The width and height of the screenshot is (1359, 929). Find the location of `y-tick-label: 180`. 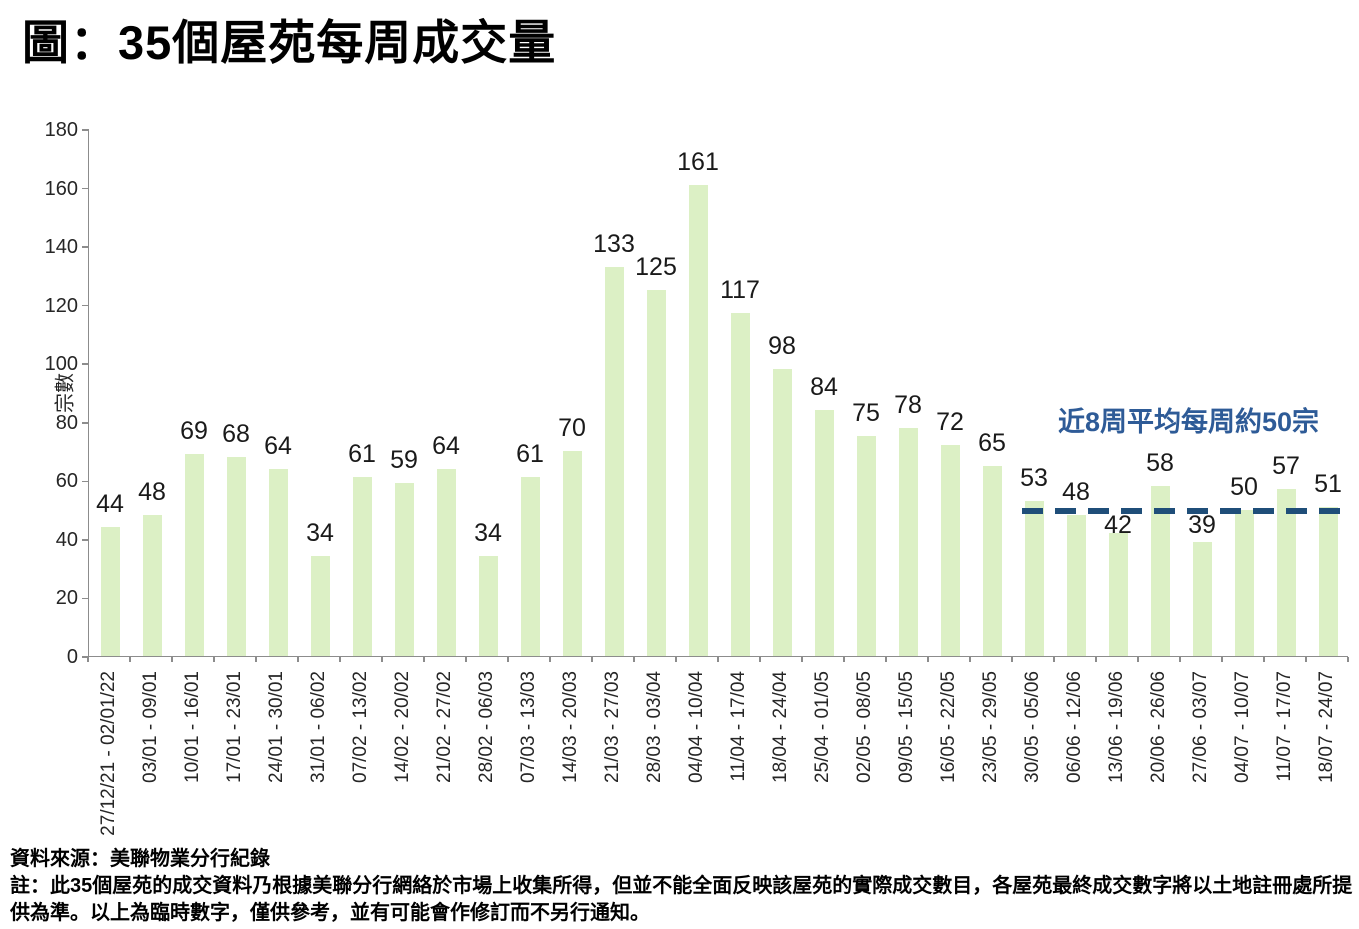

y-tick-label: 180 is located at coordinates (61, 130).